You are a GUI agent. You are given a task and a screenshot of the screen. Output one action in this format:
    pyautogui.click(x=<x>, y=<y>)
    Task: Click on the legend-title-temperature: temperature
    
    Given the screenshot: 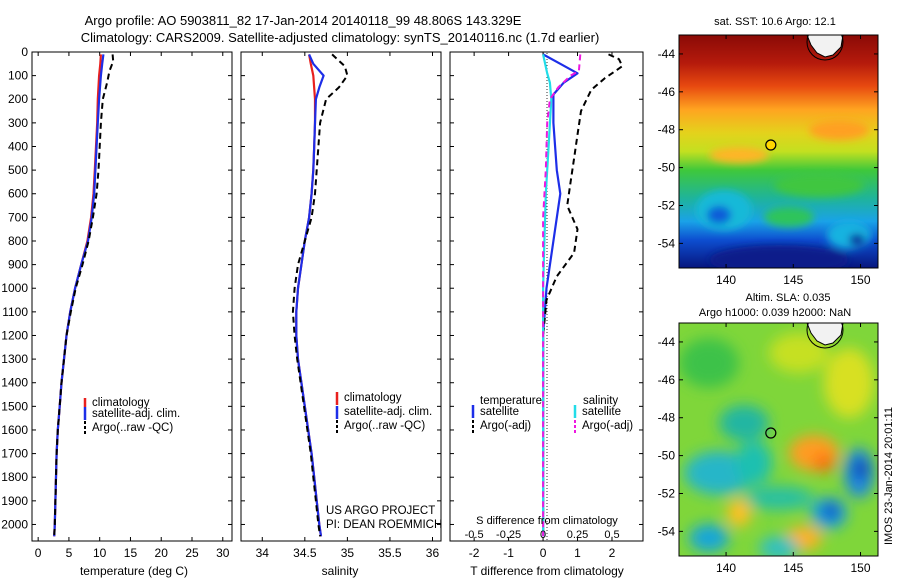 What is the action you would take?
    pyautogui.click(x=511, y=401)
    